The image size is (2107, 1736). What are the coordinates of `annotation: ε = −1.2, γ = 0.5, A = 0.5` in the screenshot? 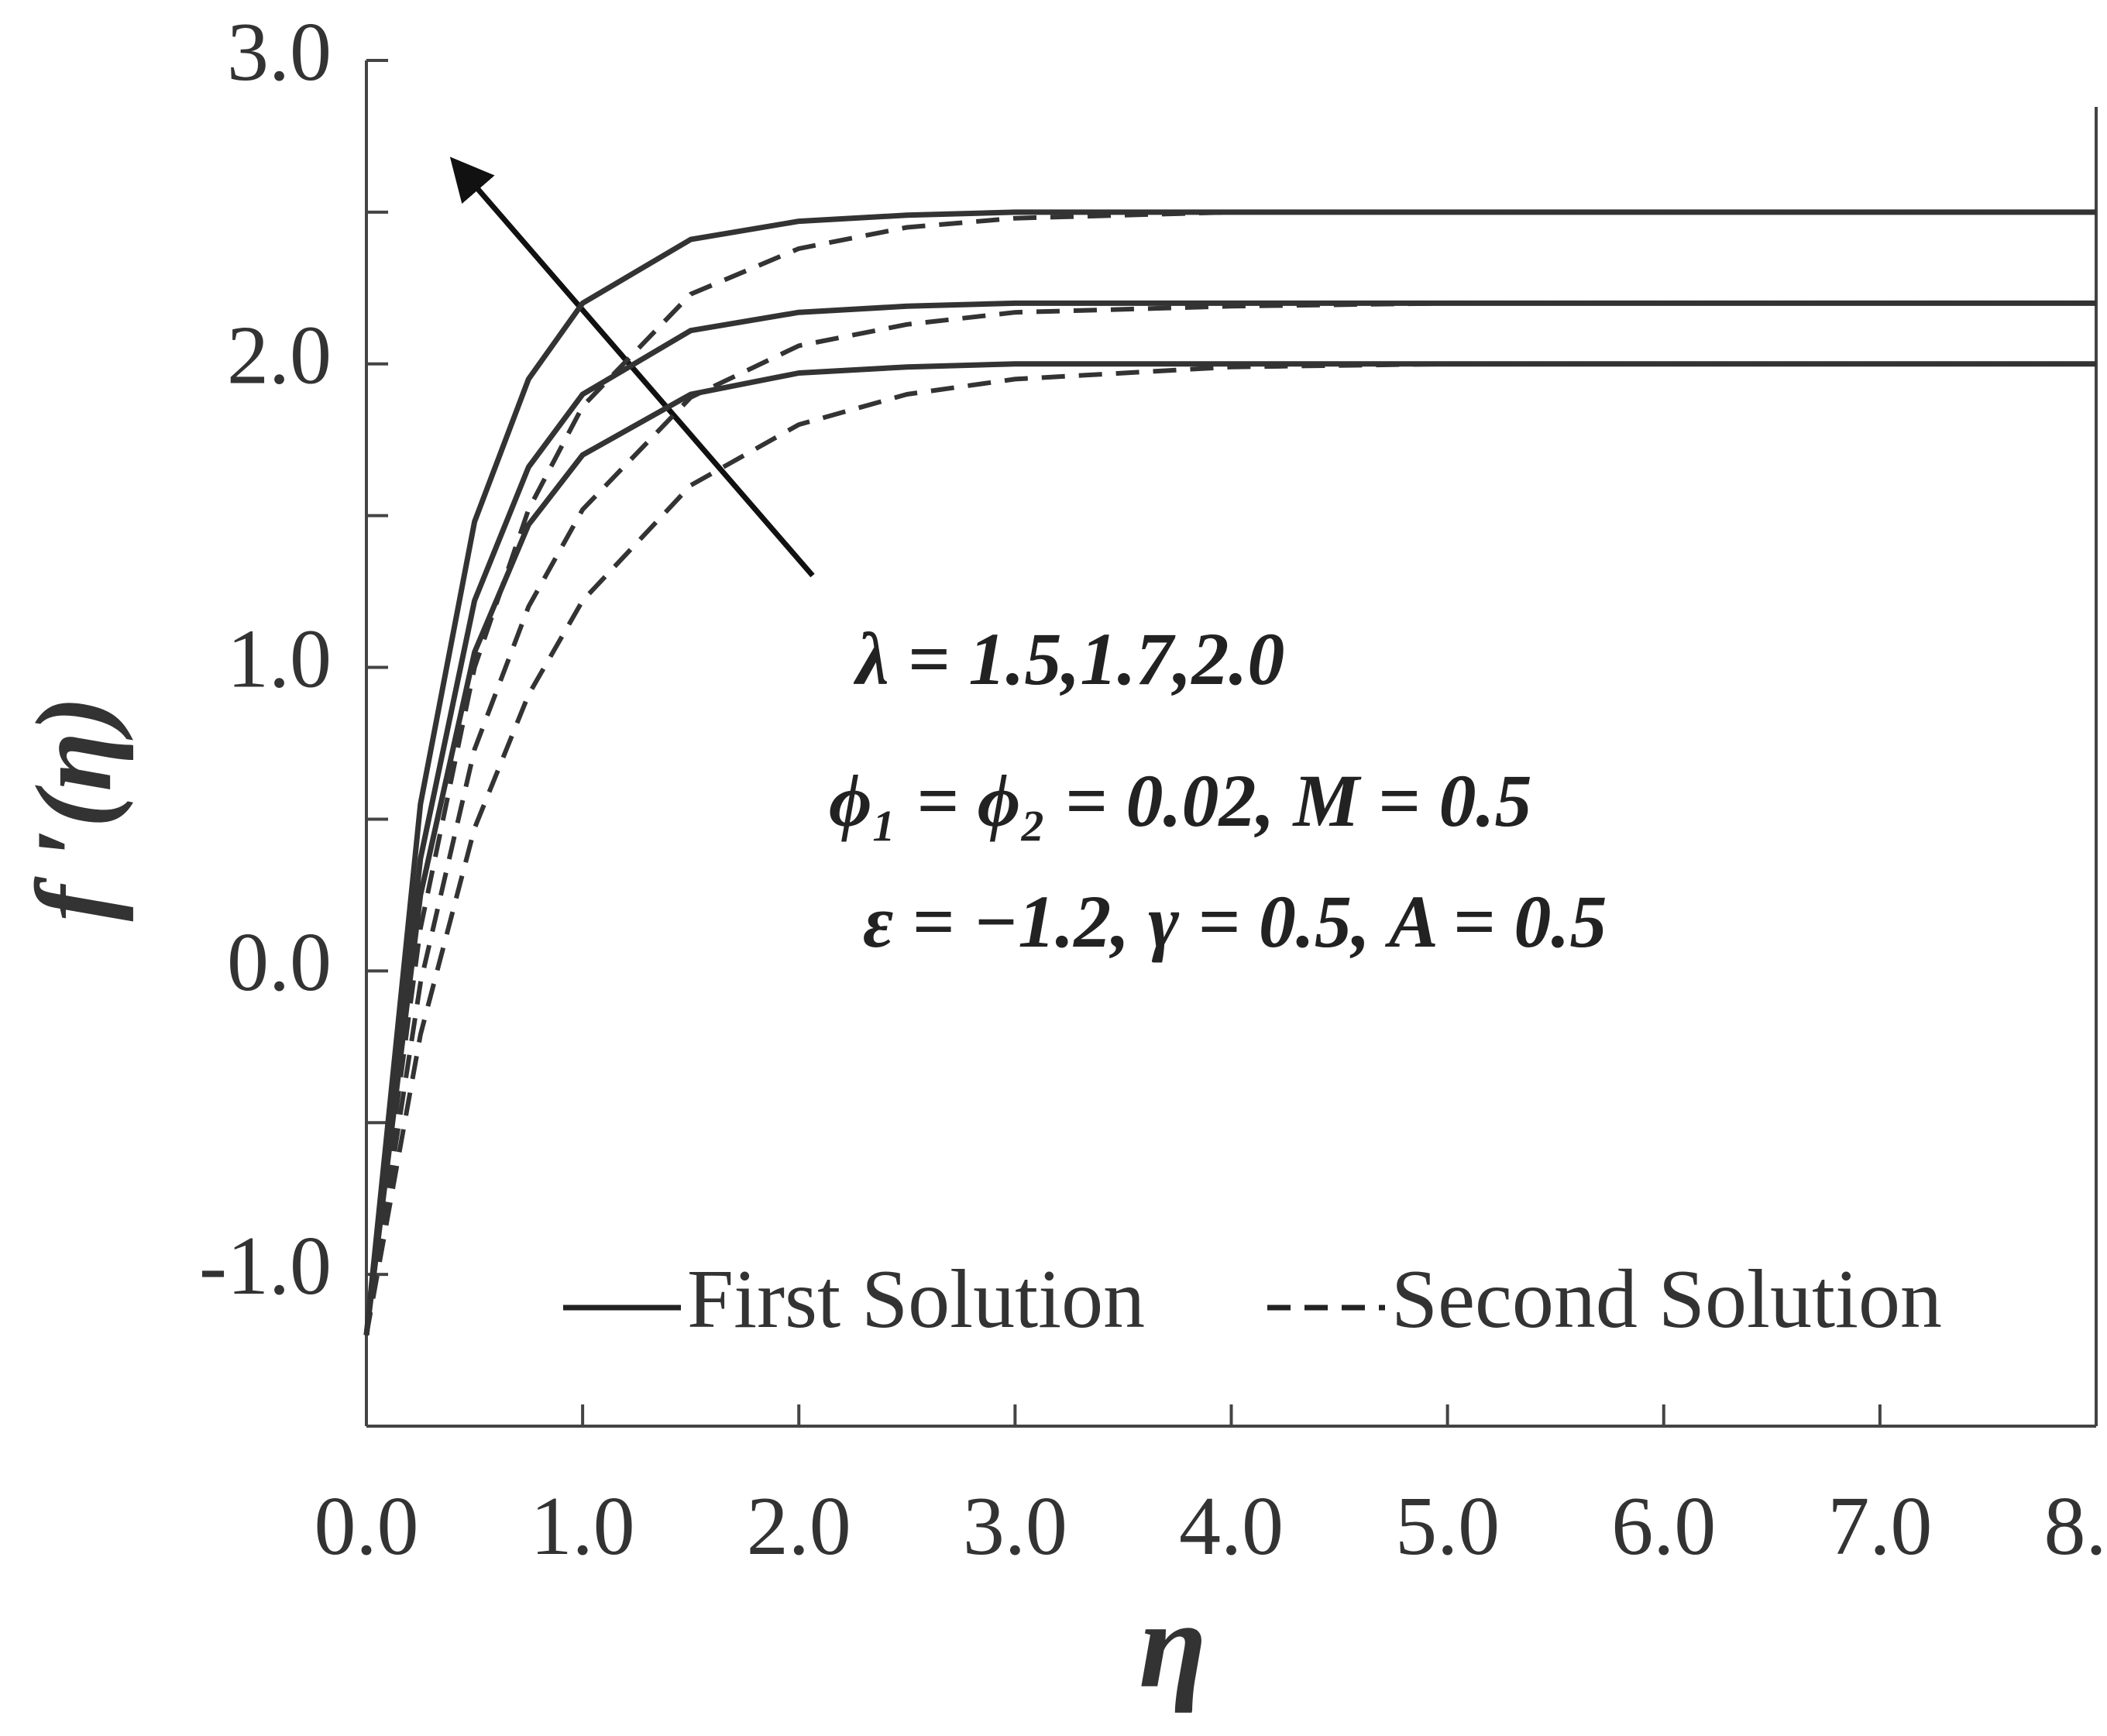 It's located at (1235, 921).